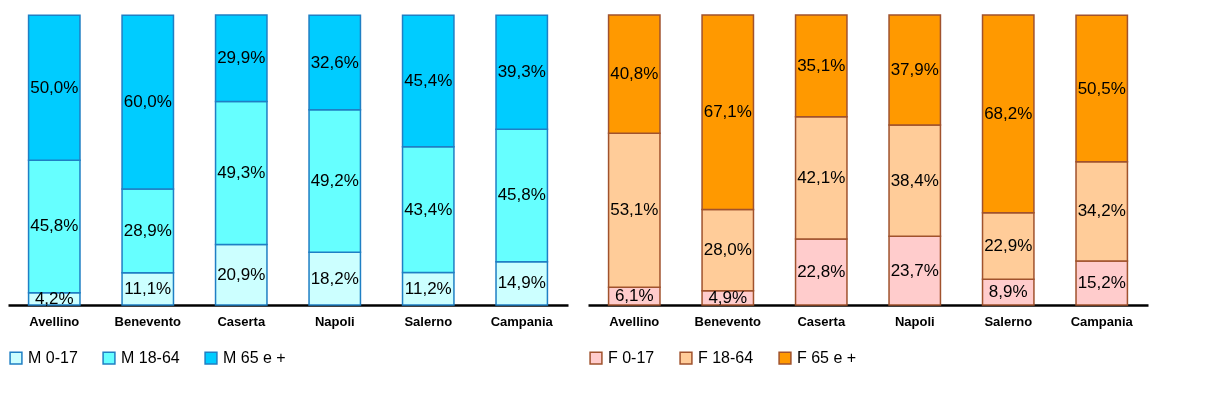 This screenshot has width=1207, height=401. I want to click on legend-label: F 18-64, so click(726, 358).